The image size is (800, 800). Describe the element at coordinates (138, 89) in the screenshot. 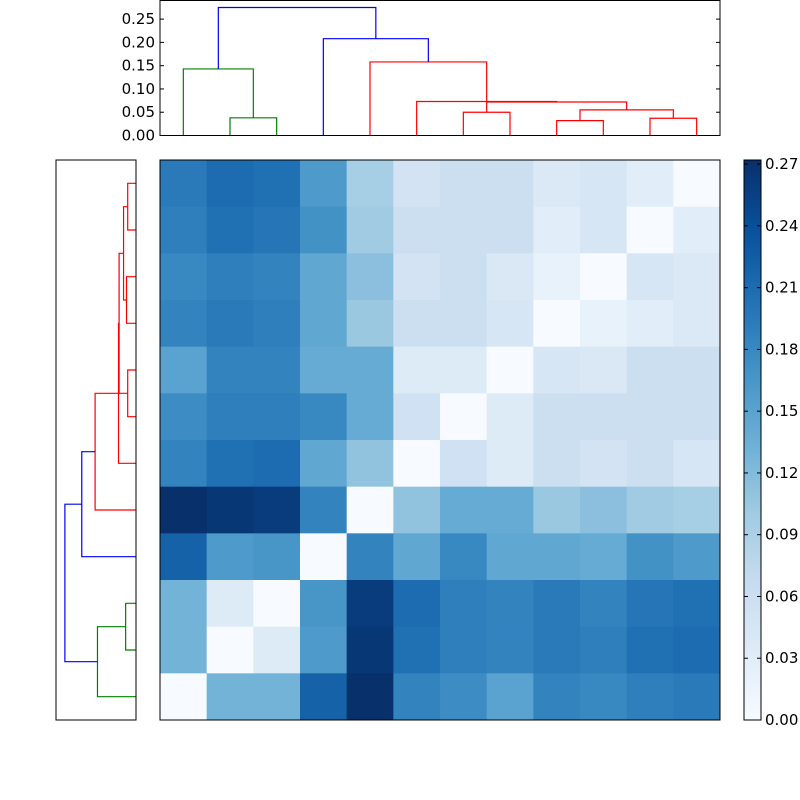

I see `y-tick-label: 0.10` at that location.